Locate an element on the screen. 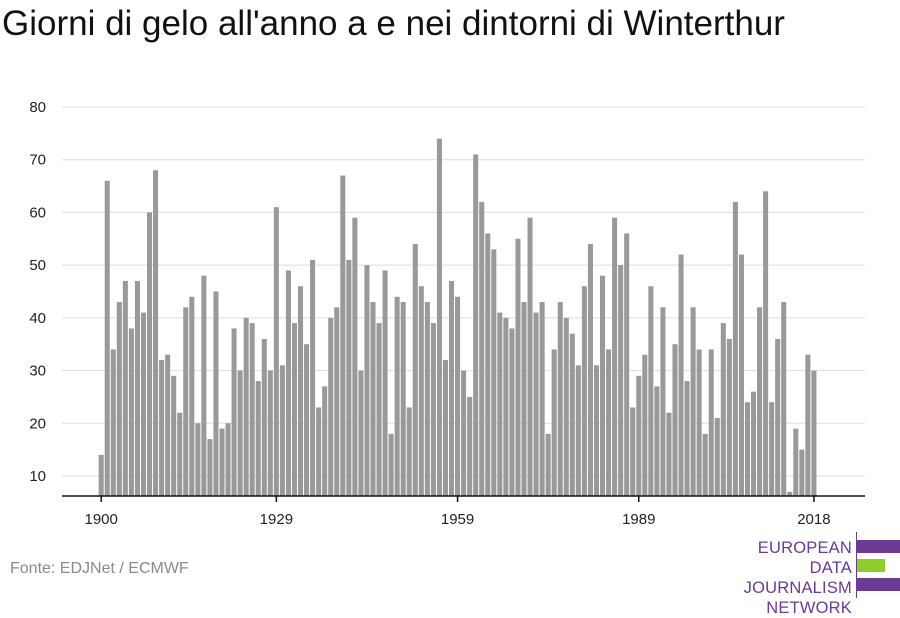 This screenshot has width=900, height=618. logo-bar-middle is located at coordinates (871, 565).